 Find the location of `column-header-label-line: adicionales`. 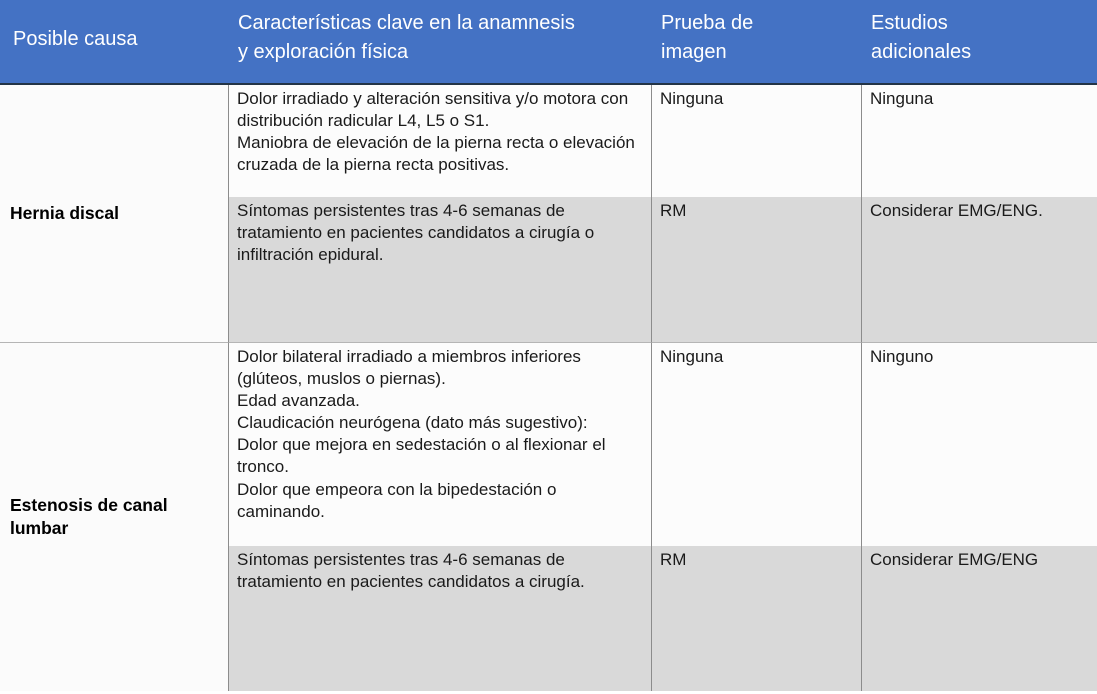

column-header-label-line: adicionales is located at coordinates (921, 52).